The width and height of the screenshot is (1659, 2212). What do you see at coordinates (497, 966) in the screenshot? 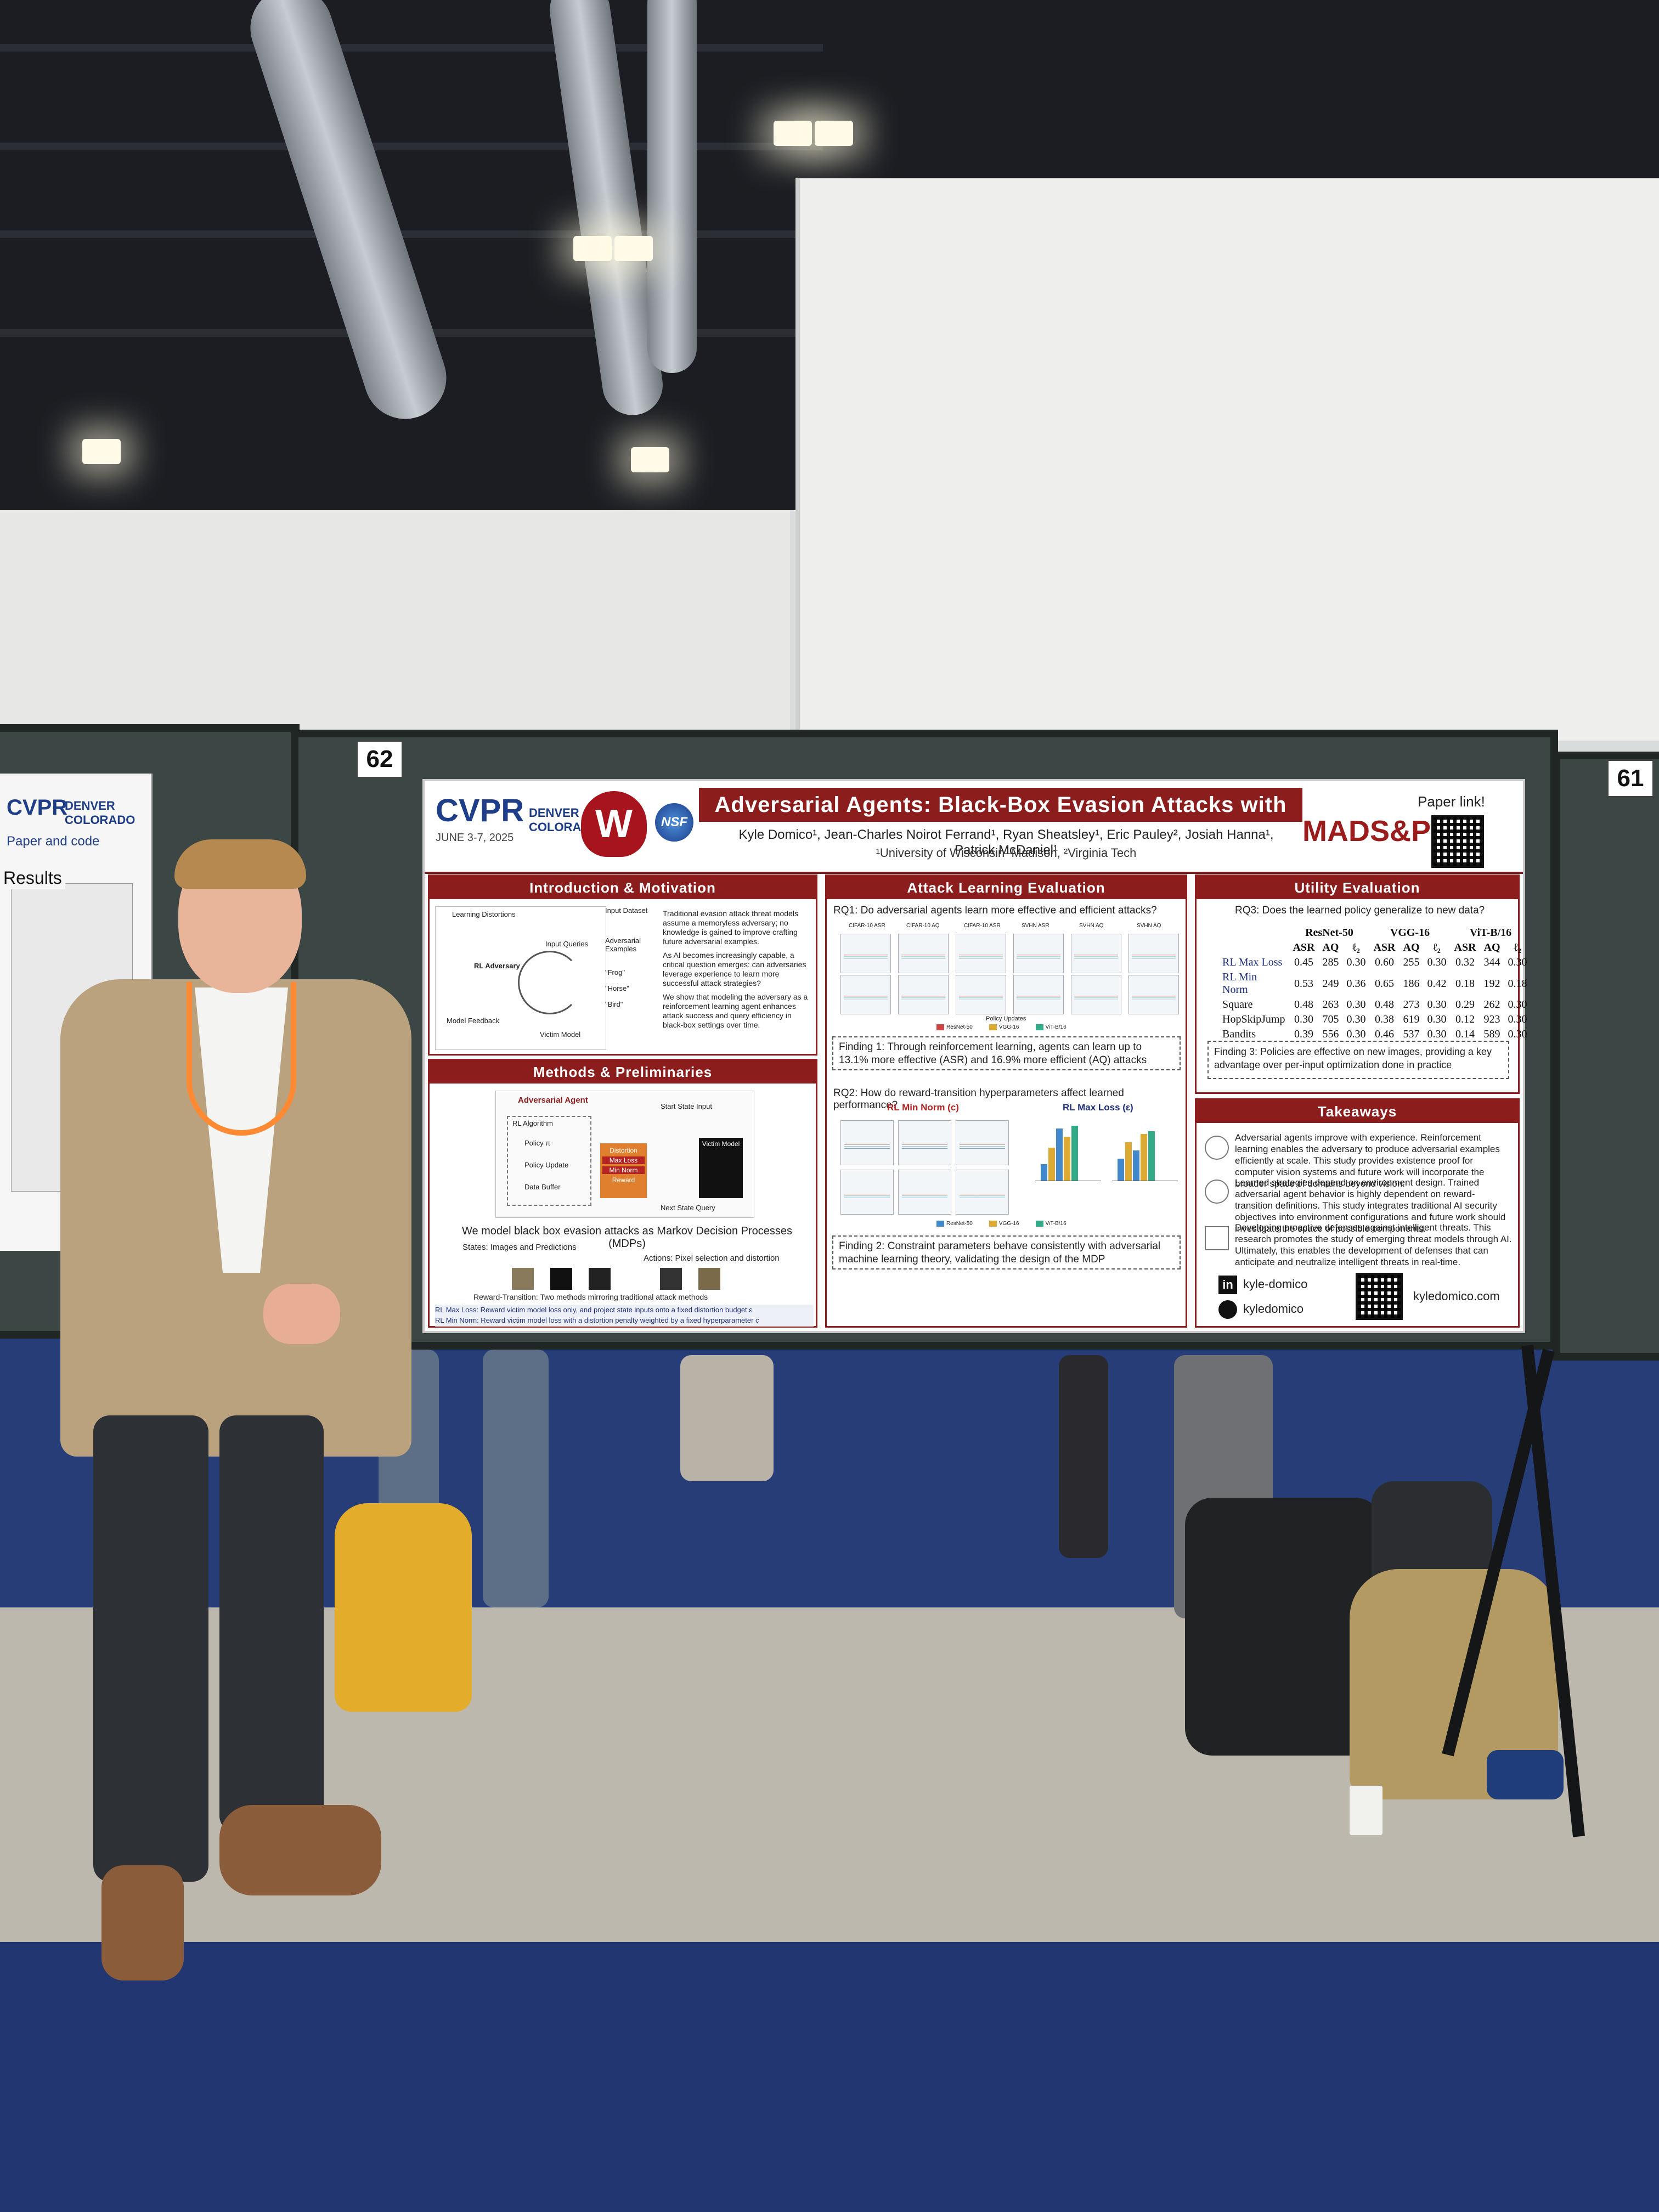
I see `diagram-label: RL Adversary` at bounding box center [497, 966].